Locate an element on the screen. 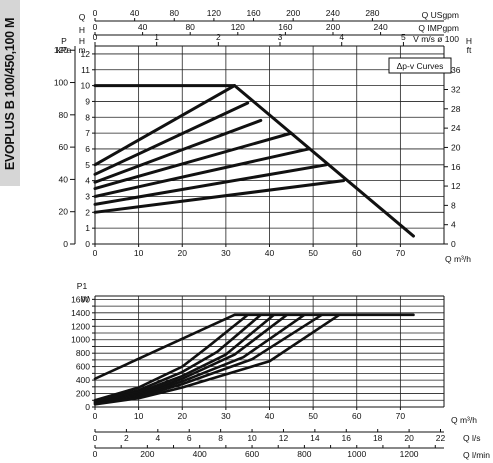  impgpm-axis-label: Q IMPgpm is located at coordinates (438, 28).